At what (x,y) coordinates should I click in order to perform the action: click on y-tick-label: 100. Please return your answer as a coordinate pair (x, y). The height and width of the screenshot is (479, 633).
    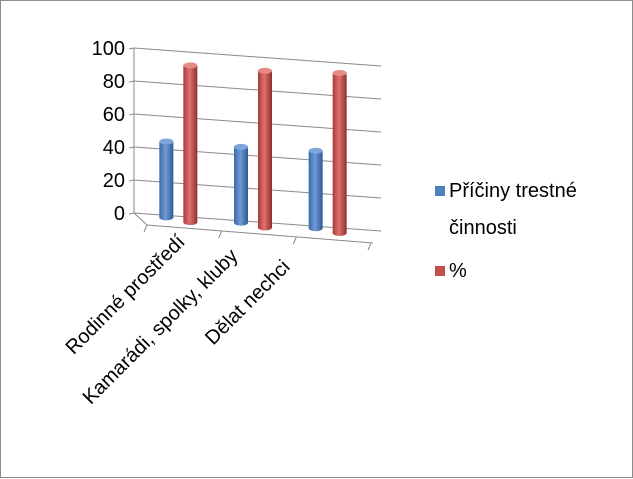
    Looking at the image, I should click on (108, 49).